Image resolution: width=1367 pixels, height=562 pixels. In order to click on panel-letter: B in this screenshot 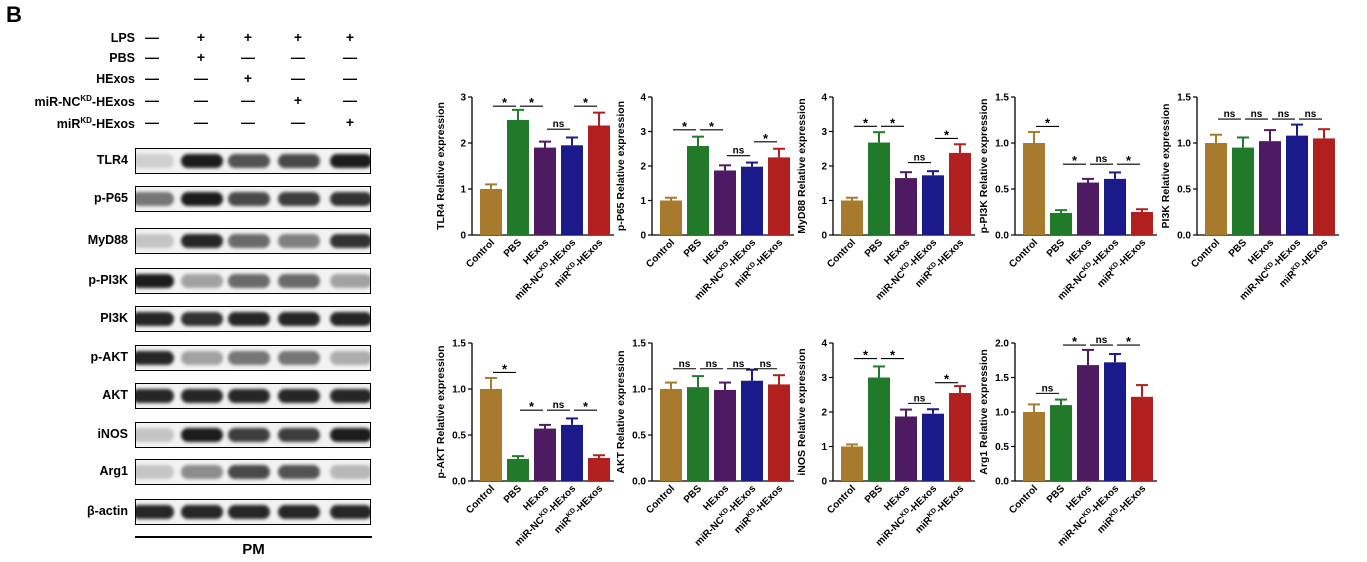, I will do `click(14, 14)`.